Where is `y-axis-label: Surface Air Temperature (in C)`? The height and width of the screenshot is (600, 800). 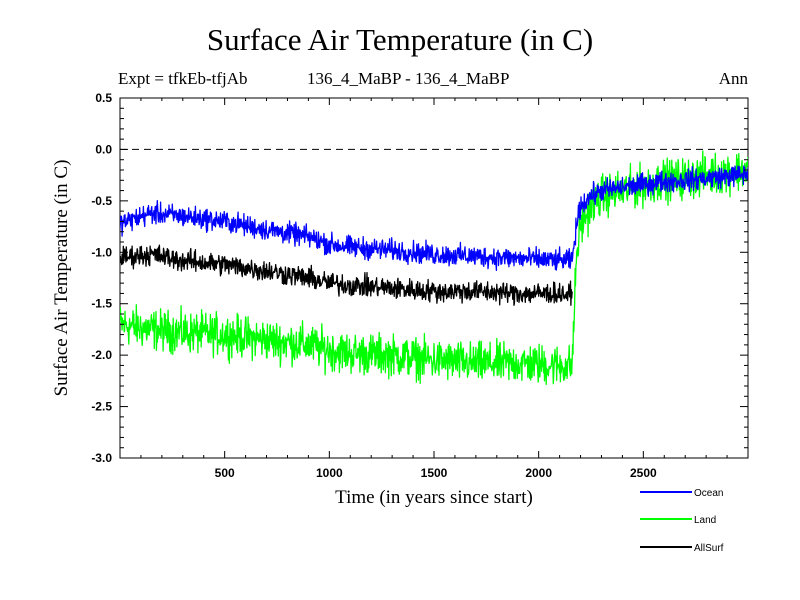 y-axis-label: Surface Air Temperature (in C) is located at coordinates (61, 278).